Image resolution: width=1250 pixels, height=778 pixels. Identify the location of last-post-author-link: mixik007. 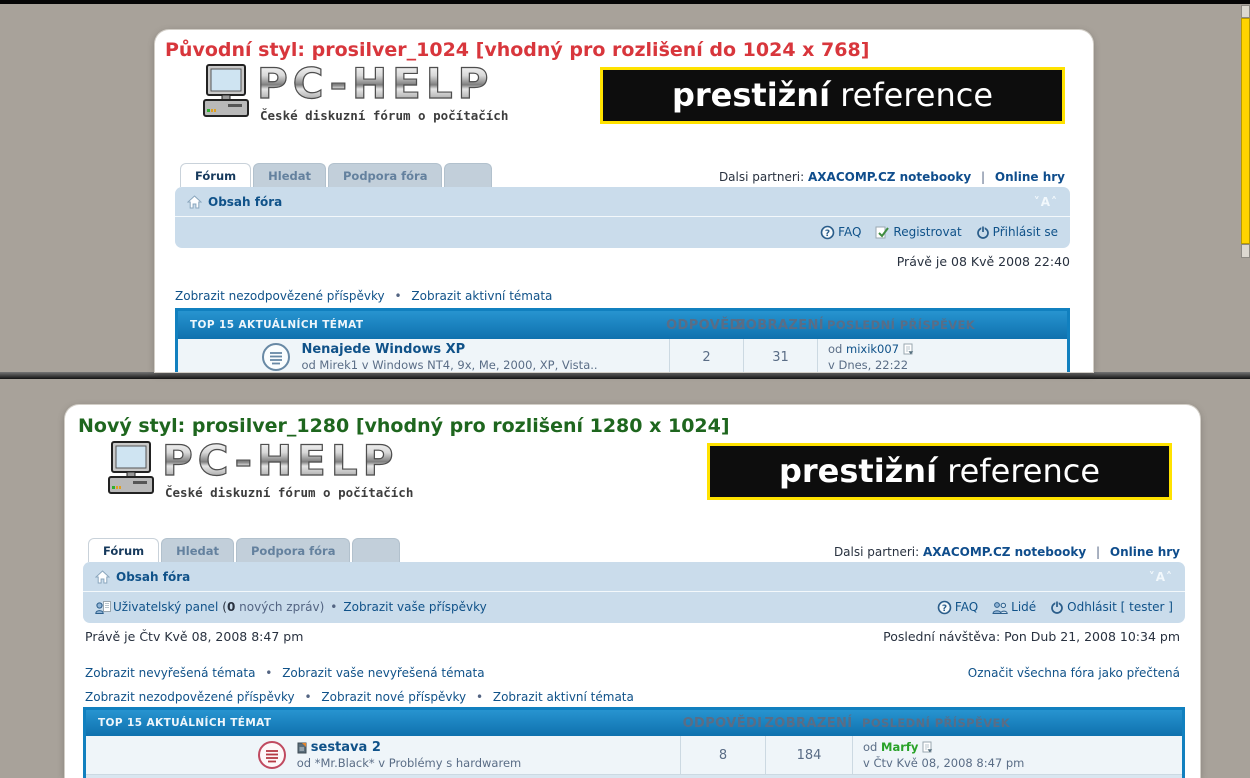
(873, 349).